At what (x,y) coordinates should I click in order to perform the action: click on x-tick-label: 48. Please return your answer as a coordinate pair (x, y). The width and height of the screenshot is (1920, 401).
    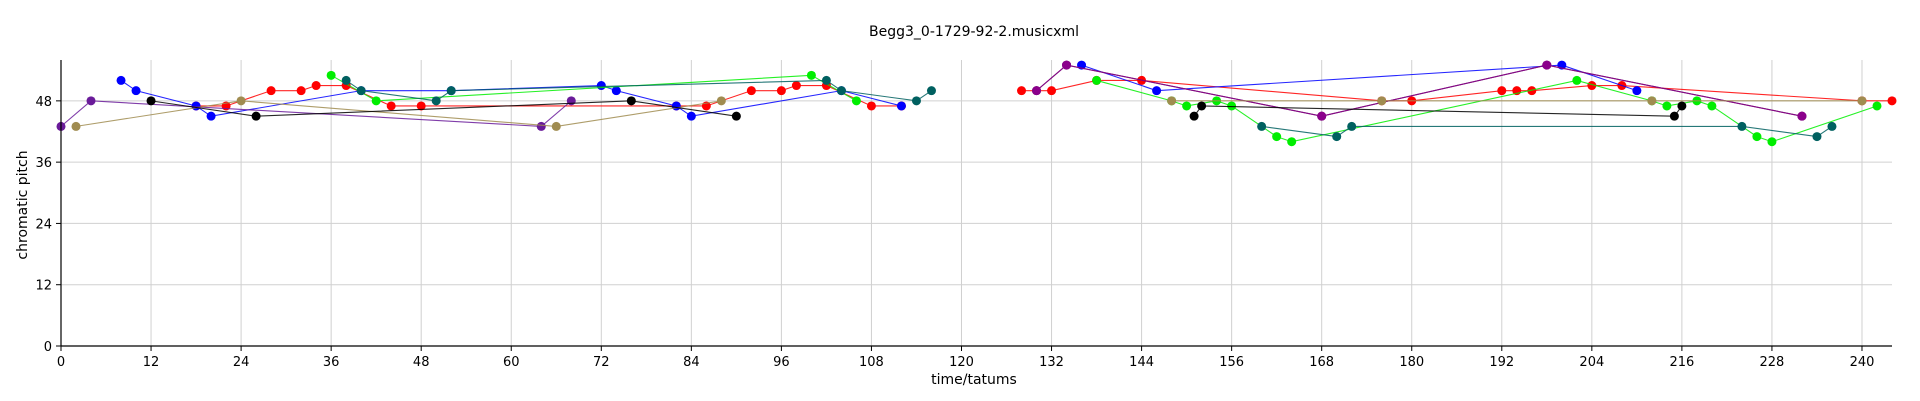
    Looking at the image, I should click on (421, 362).